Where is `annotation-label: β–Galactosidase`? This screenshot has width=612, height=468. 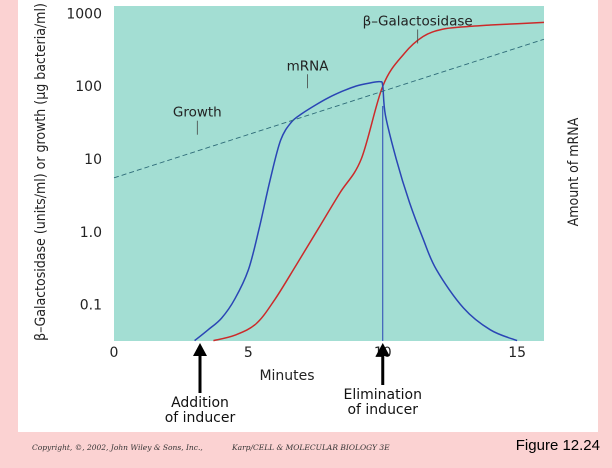 annotation-label: β–Galactosidase is located at coordinates (418, 21).